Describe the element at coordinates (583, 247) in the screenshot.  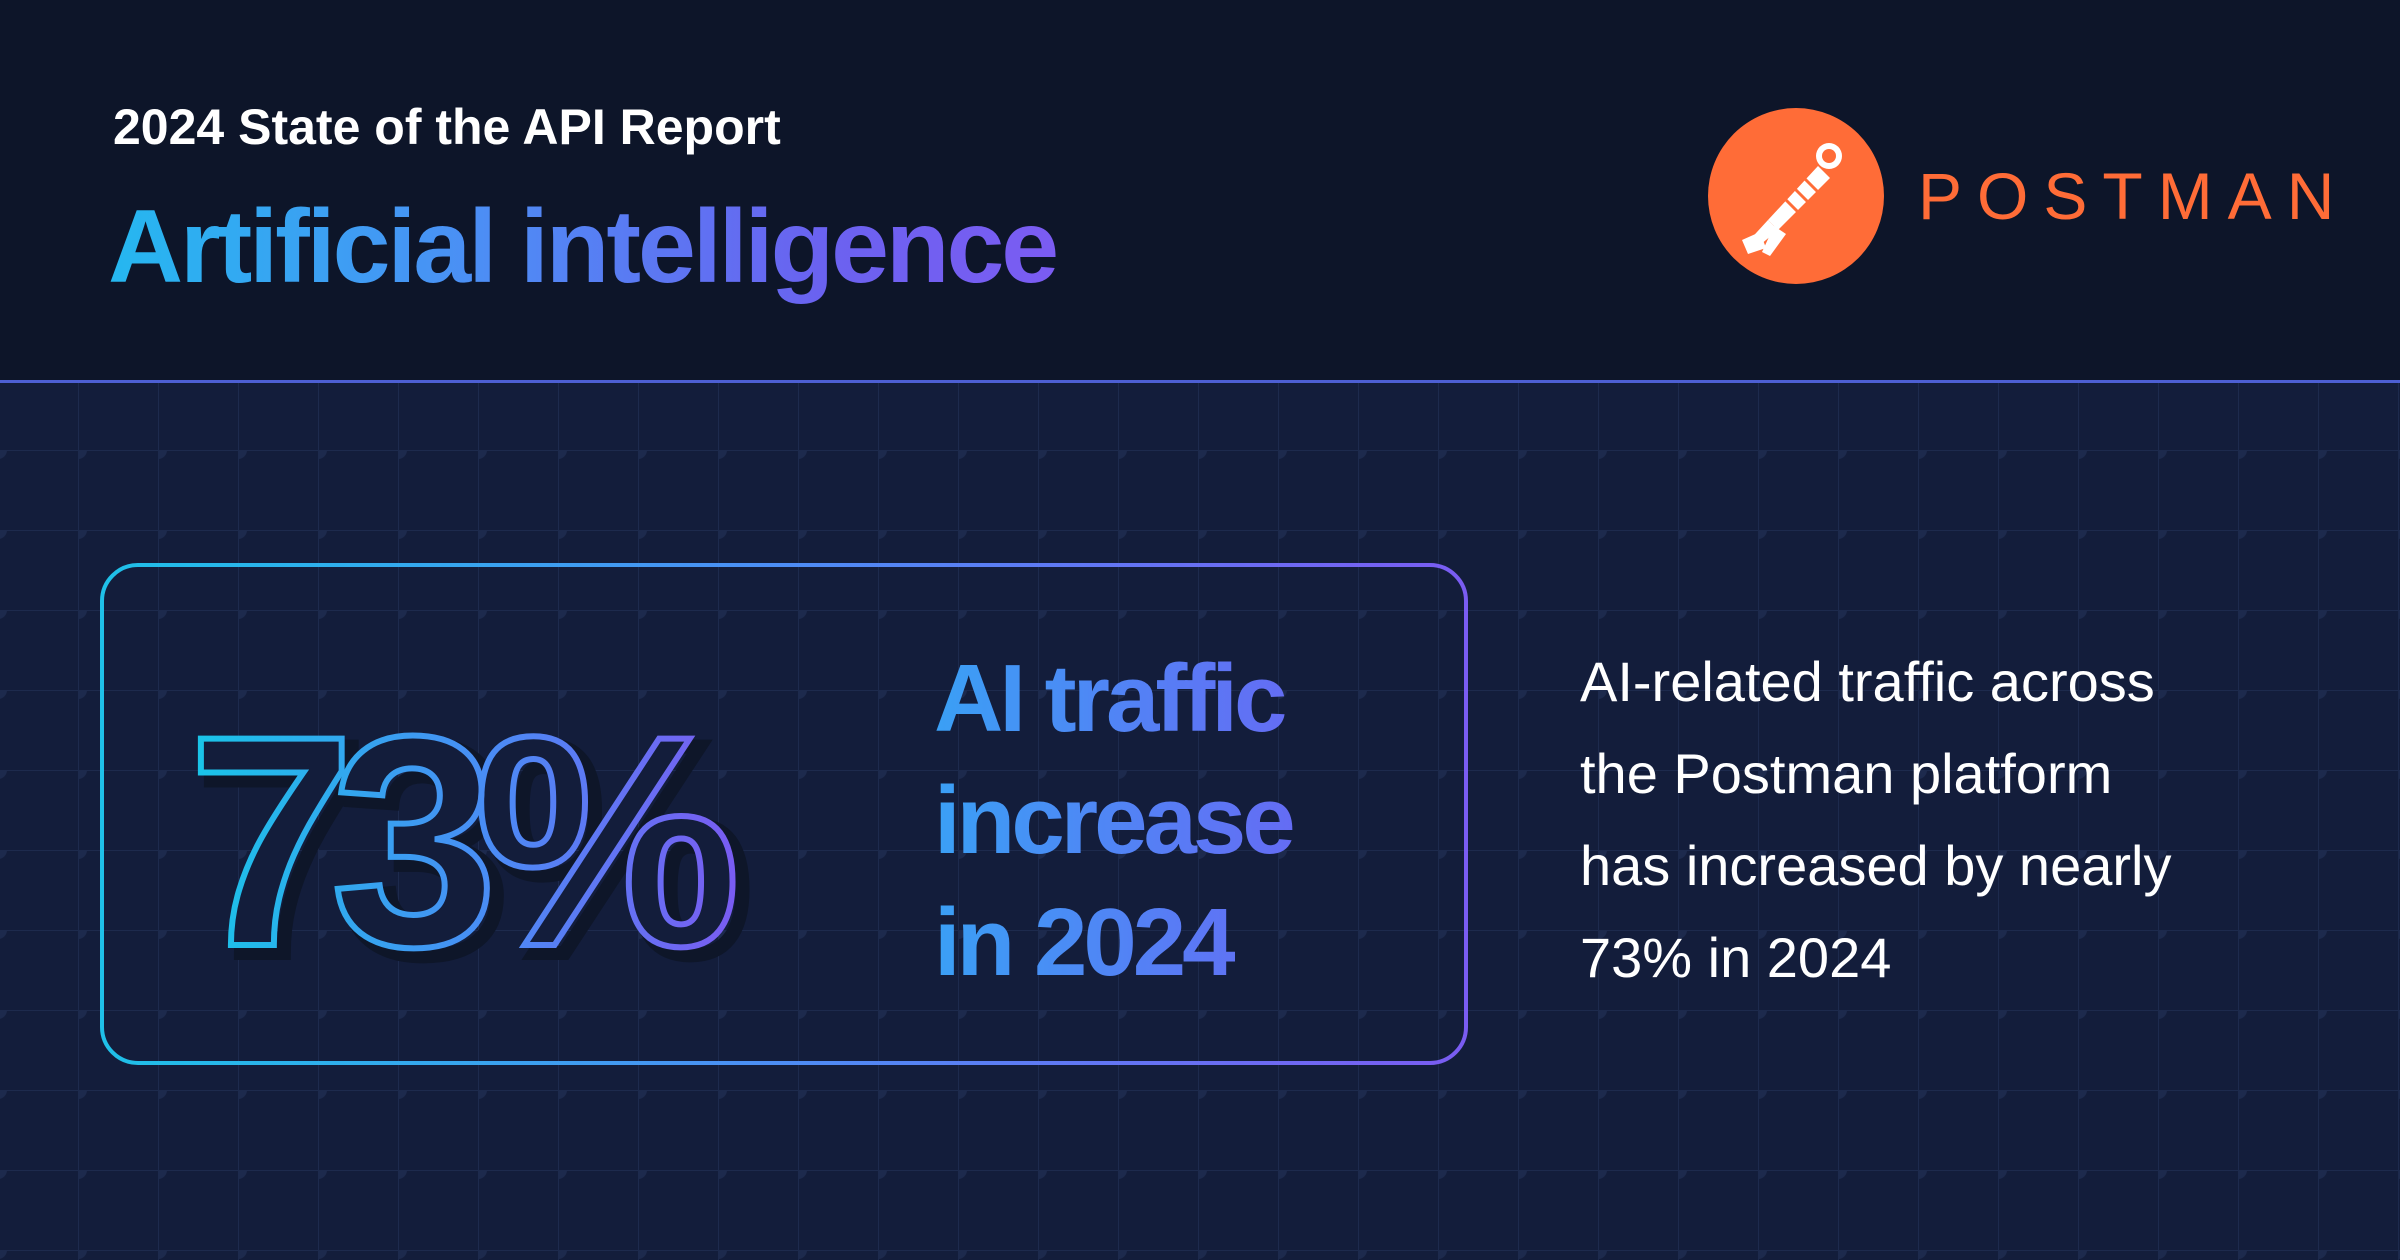
I see `page-title: Artificial intelligence` at that location.